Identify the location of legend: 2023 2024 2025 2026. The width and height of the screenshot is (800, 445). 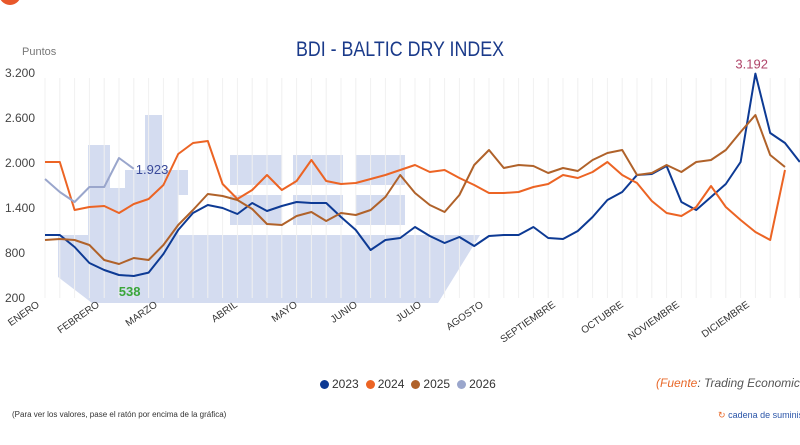
(409, 384).